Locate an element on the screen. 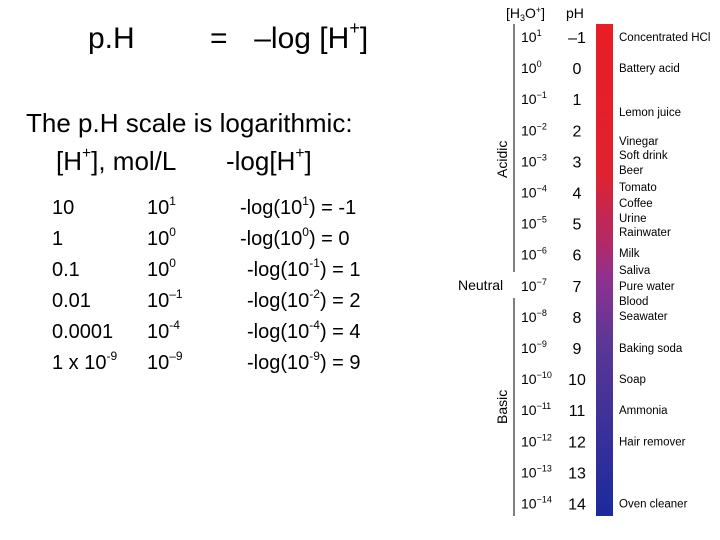 The width and height of the screenshot is (720, 540). ph-value: 14 is located at coordinates (577, 505).